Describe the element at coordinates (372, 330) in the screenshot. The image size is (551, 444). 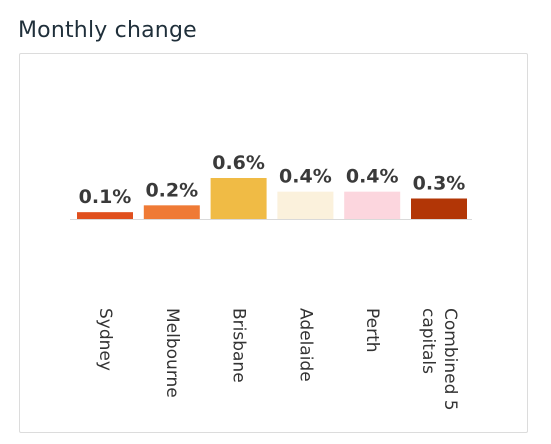
I see `category-label-perth: Perth` at that location.